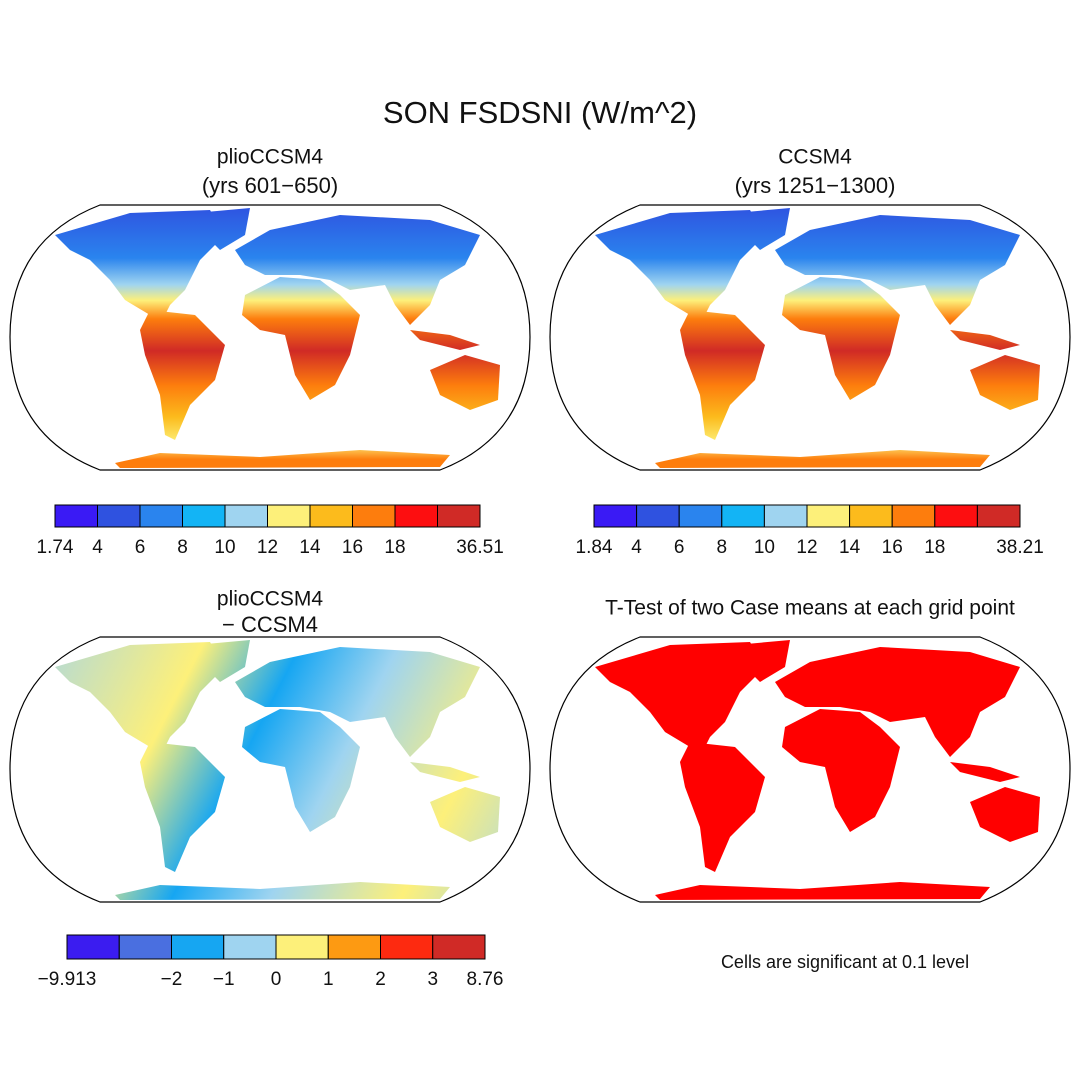  I want to click on figure-title: SON FSDSNI (W/m^2), so click(540, 112).